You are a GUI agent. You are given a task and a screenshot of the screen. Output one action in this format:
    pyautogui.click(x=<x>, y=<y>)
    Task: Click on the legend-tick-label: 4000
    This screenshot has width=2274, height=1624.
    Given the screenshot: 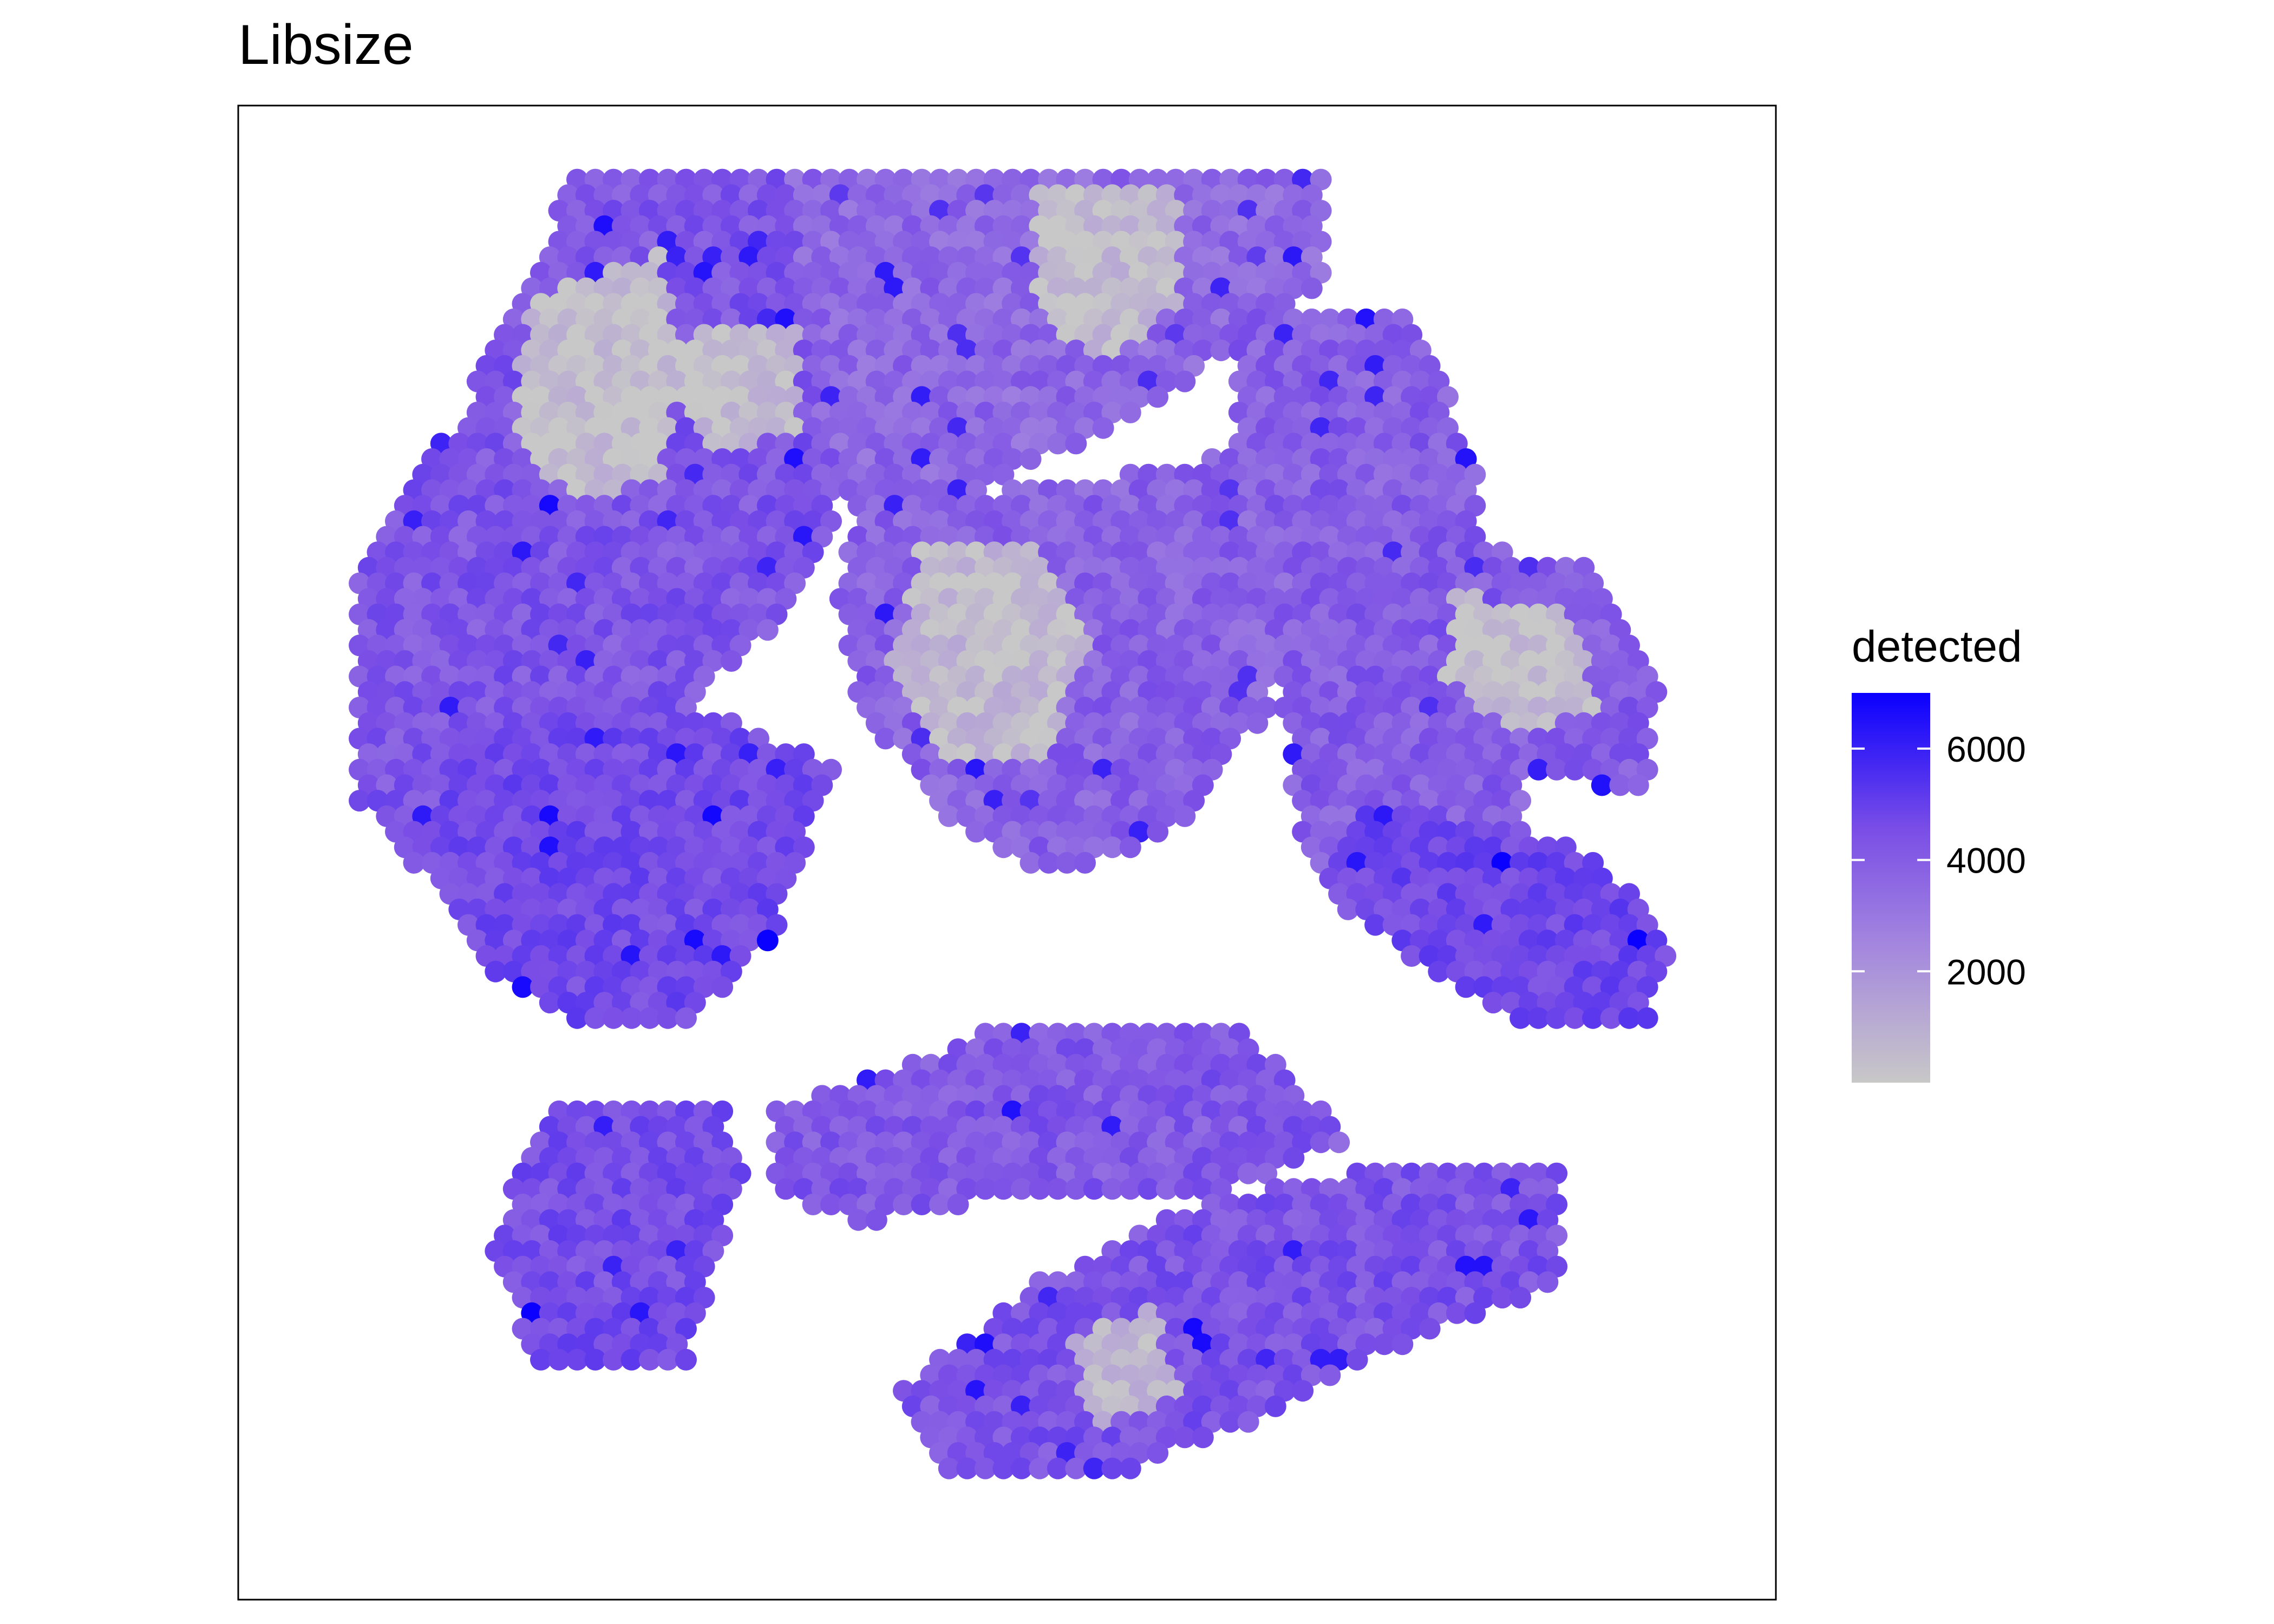 What is the action you would take?
    pyautogui.click(x=1986, y=861)
    